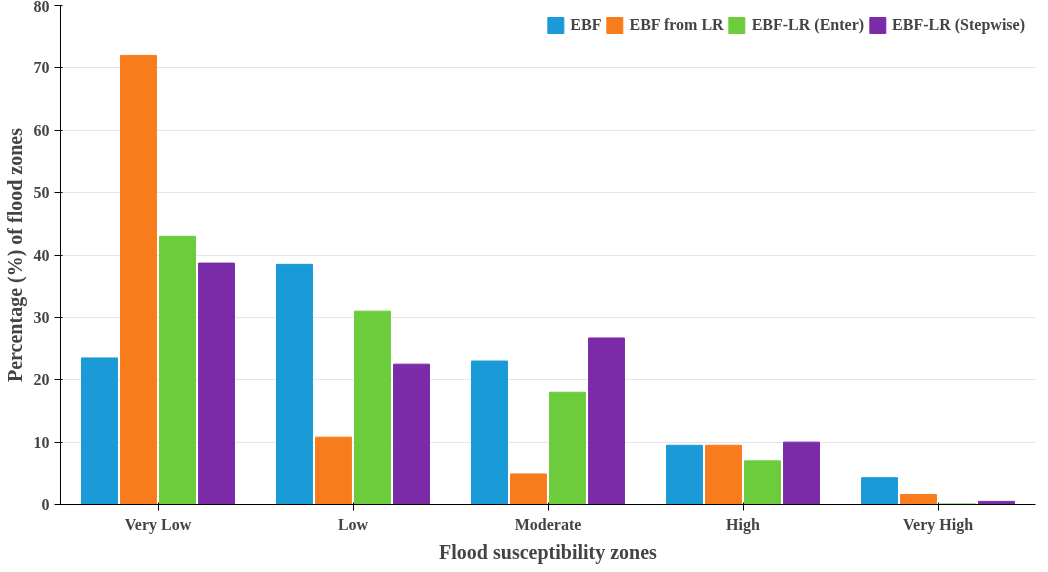  Describe the element at coordinates (586, 25) in the screenshot. I see `legend-label: EBF` at that location.